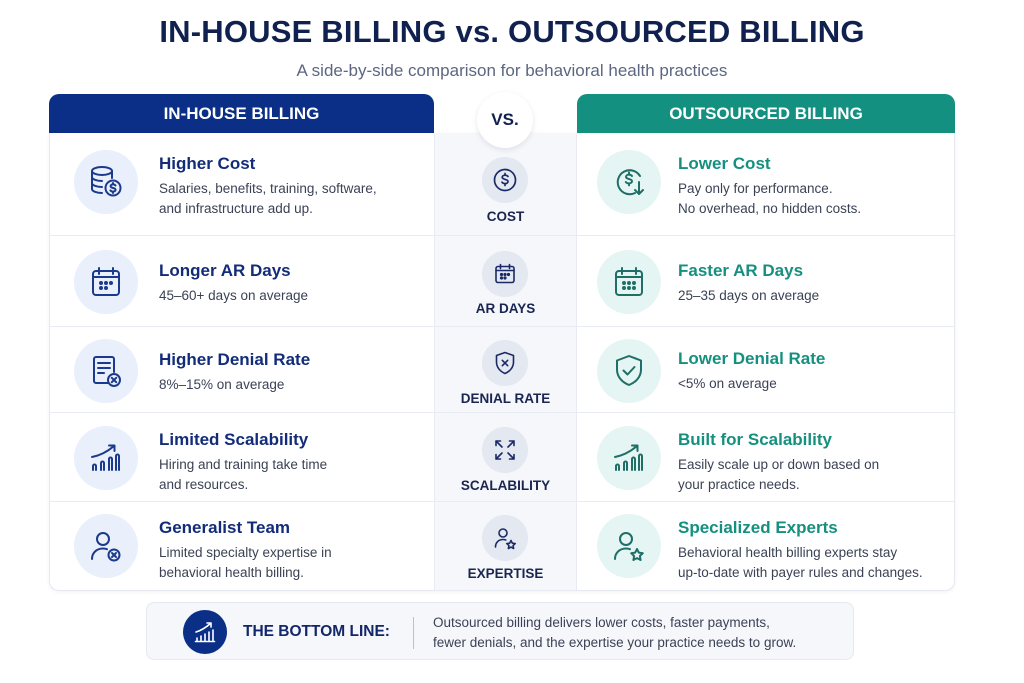  What do you see at coordinates (741, 270) in the screenshot?
I see `row-title: Faster AR Days` at bounding box center [741, 270].